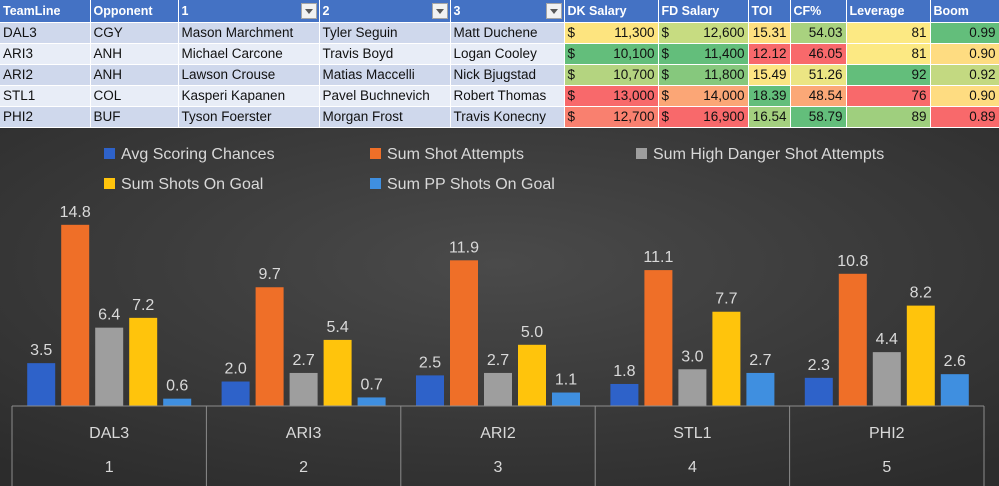 The height and width of the screenshot is (486, 999). What do you see at coordinates (703, 117) in the screenshot?
I see `cell-fd-salary: $16,900` at bounding box center [703, 117].